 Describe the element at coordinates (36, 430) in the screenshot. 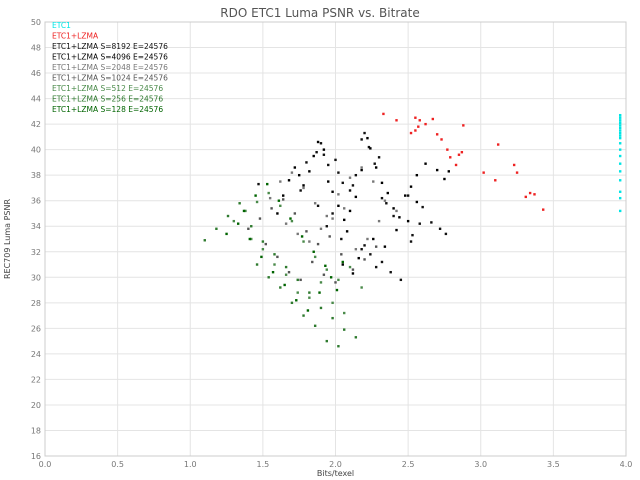

I see `y-tick-label: 18` at that location.